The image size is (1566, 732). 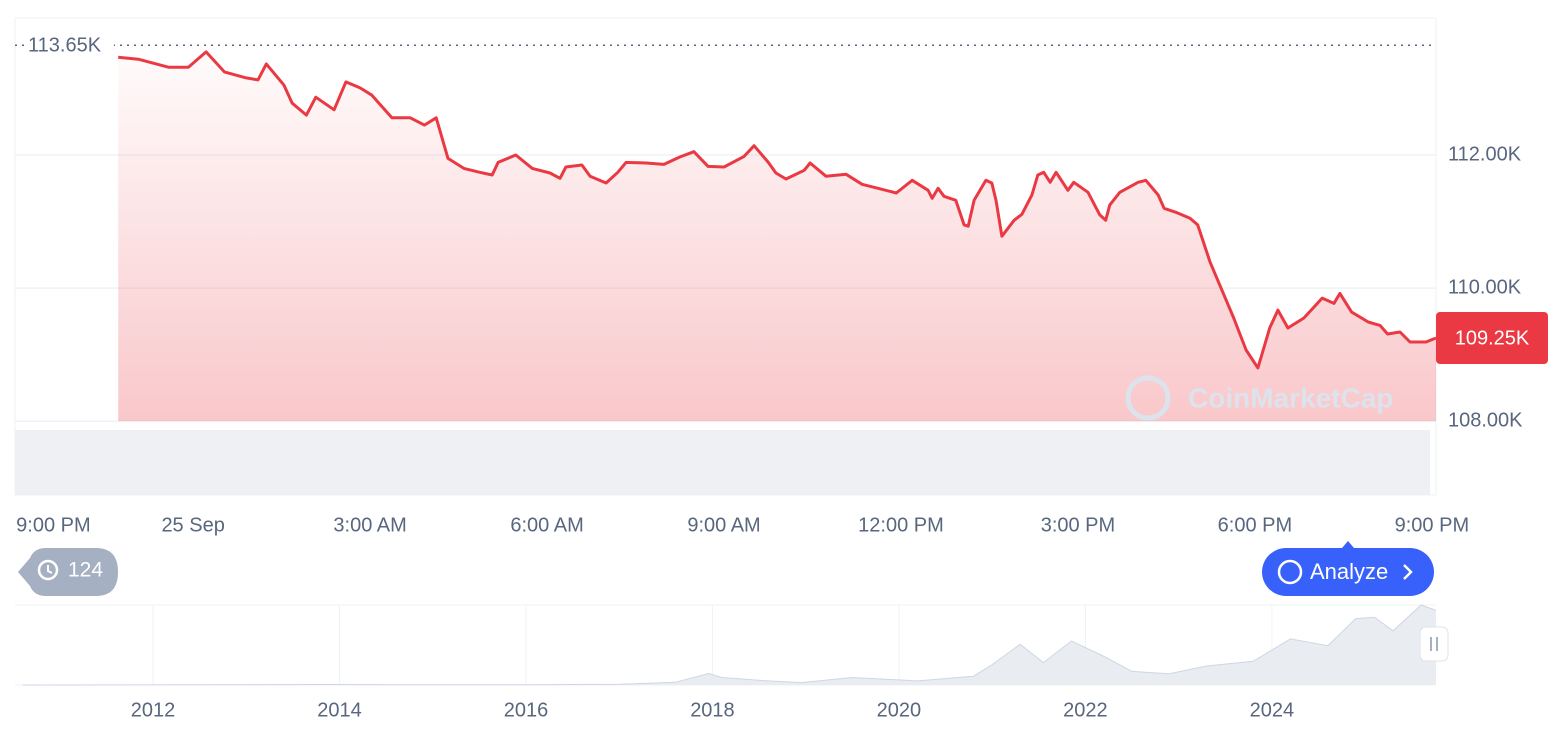 What do you see at coordinates (1085, 710) in the screenshot?
I see `nav-tick-label: 2022` at bounding box center [1085, 710].